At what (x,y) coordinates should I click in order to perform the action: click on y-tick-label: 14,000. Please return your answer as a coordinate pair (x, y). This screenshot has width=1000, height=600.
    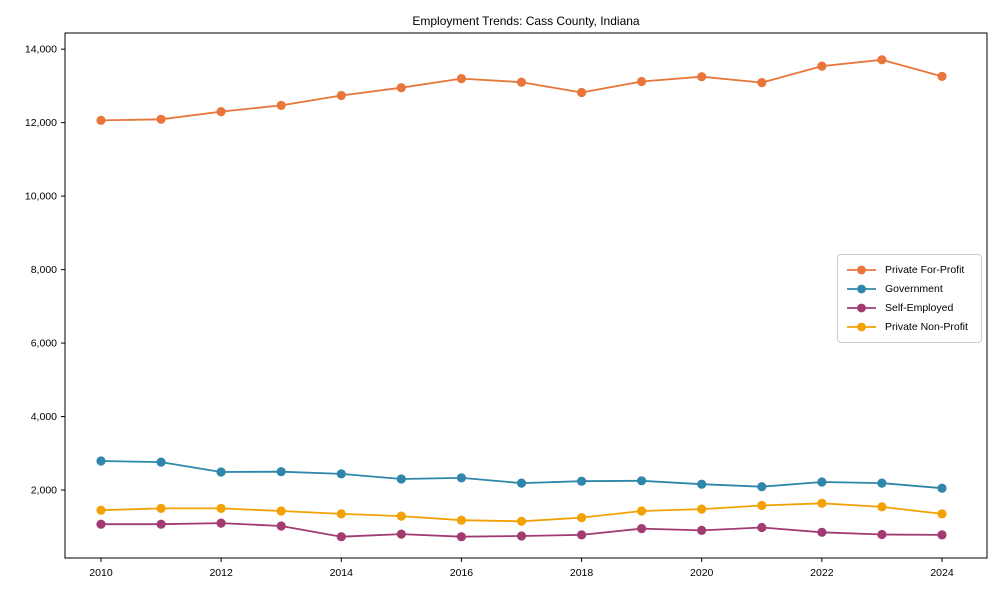
    Looking at the image, I should click on (41, 50).